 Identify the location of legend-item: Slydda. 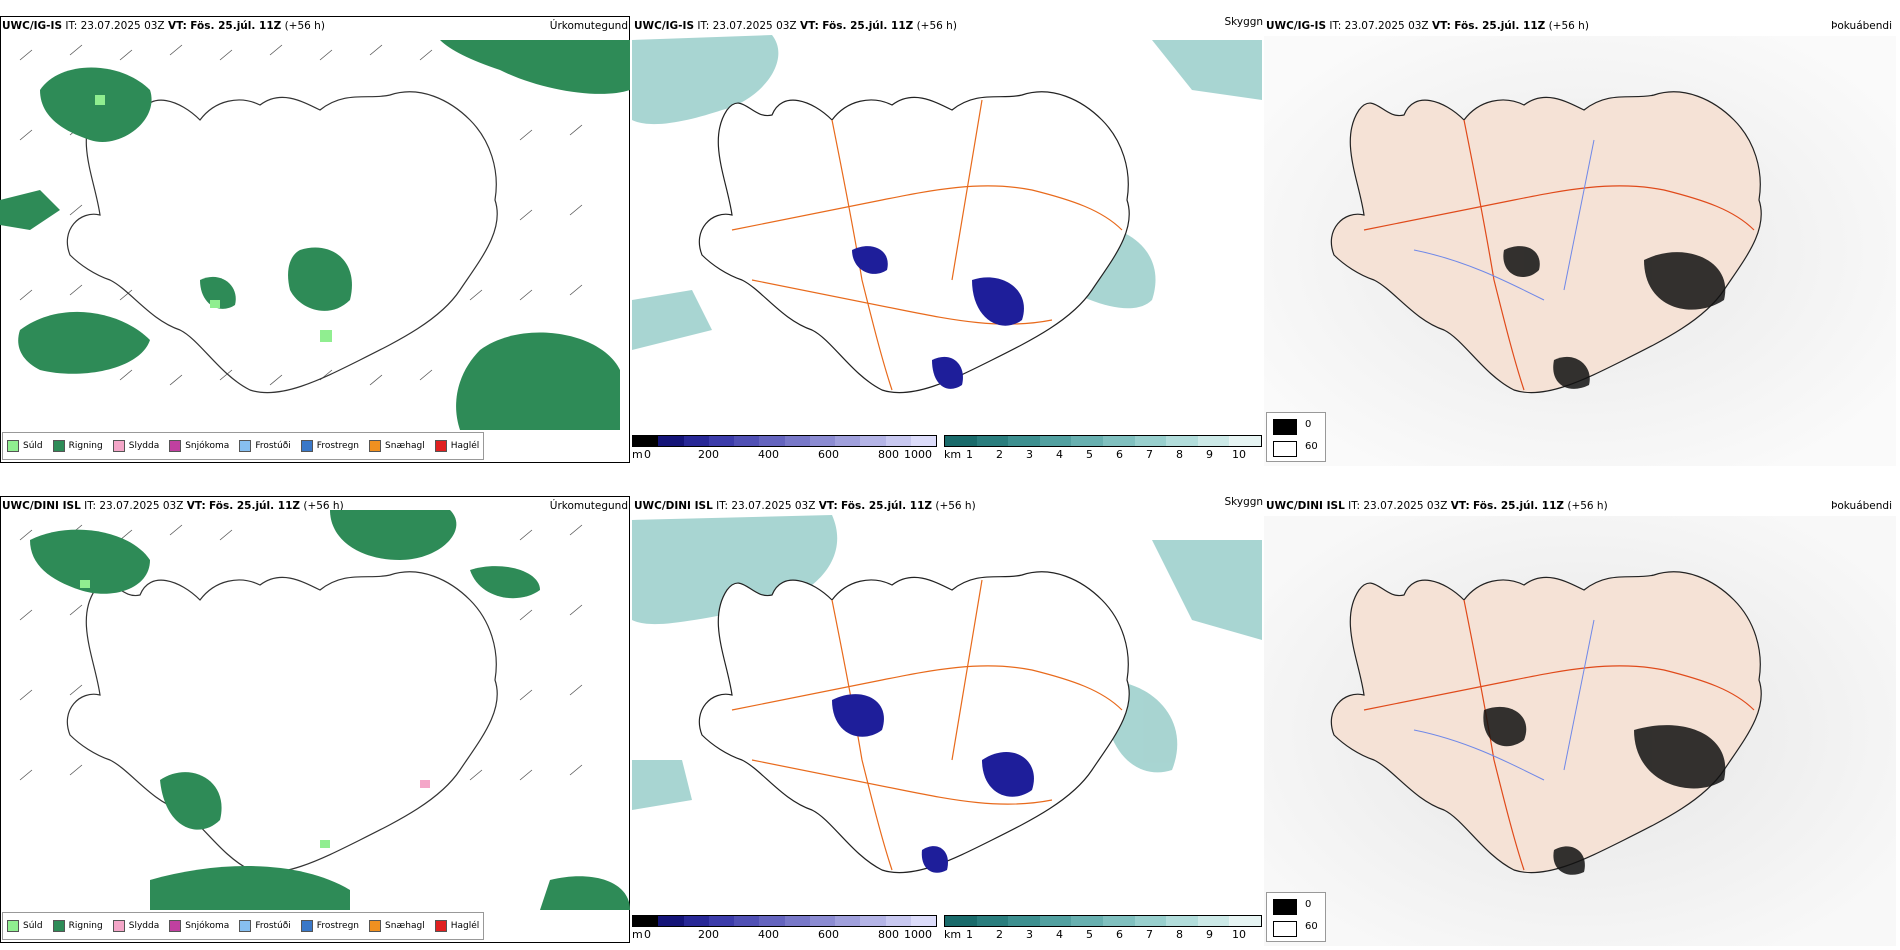
(135, 446).